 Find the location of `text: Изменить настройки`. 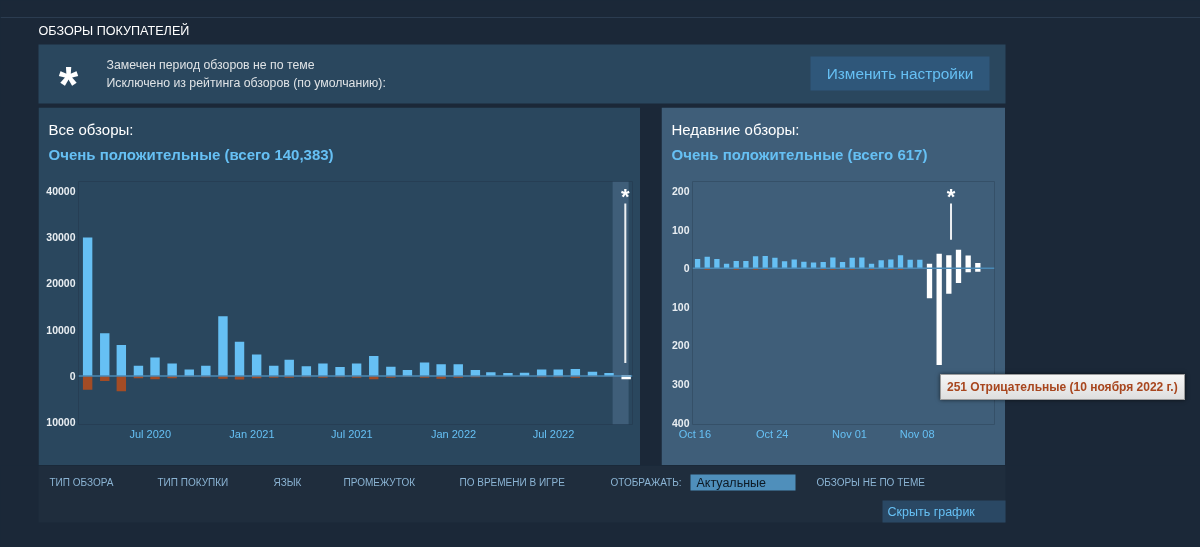

text: Изменить настройки is located at coordinates (900, 73).